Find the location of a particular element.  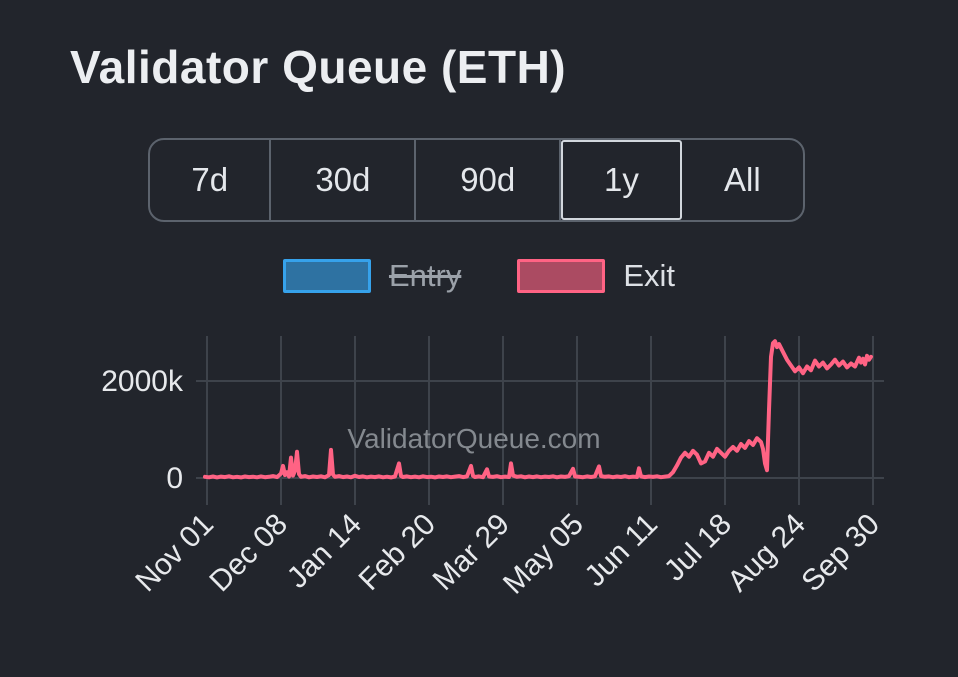

watermark-text: ValidatorQueue.com is located at coordinates (473, 438).